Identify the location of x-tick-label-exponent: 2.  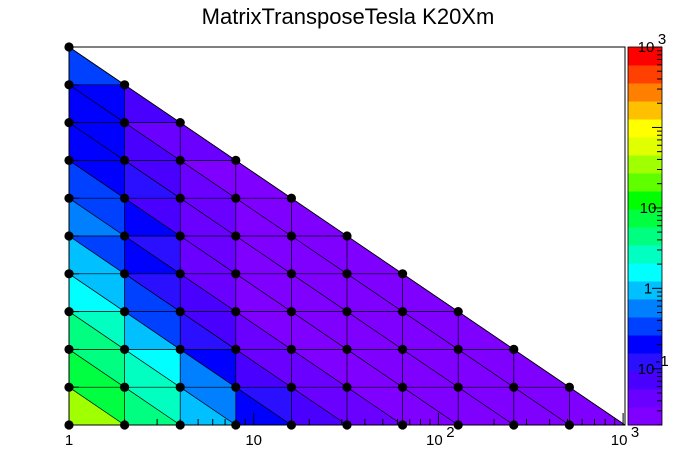
(450, 432).